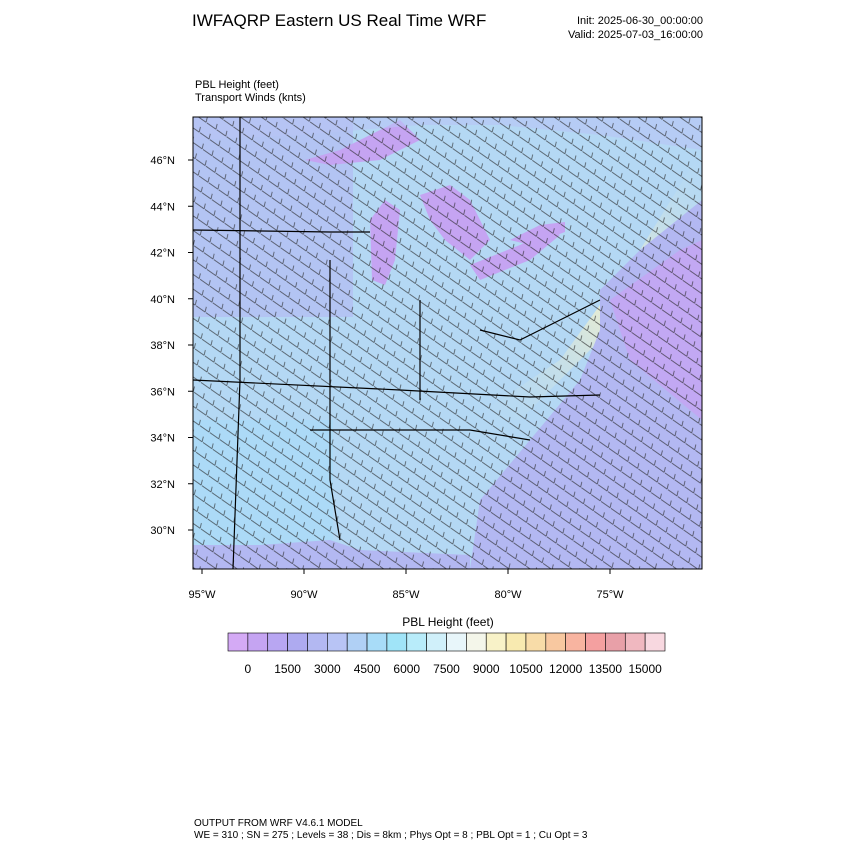 This screenshot has width=850, height=855. I want to click on lat-label: 42°N, so click(162, 254).